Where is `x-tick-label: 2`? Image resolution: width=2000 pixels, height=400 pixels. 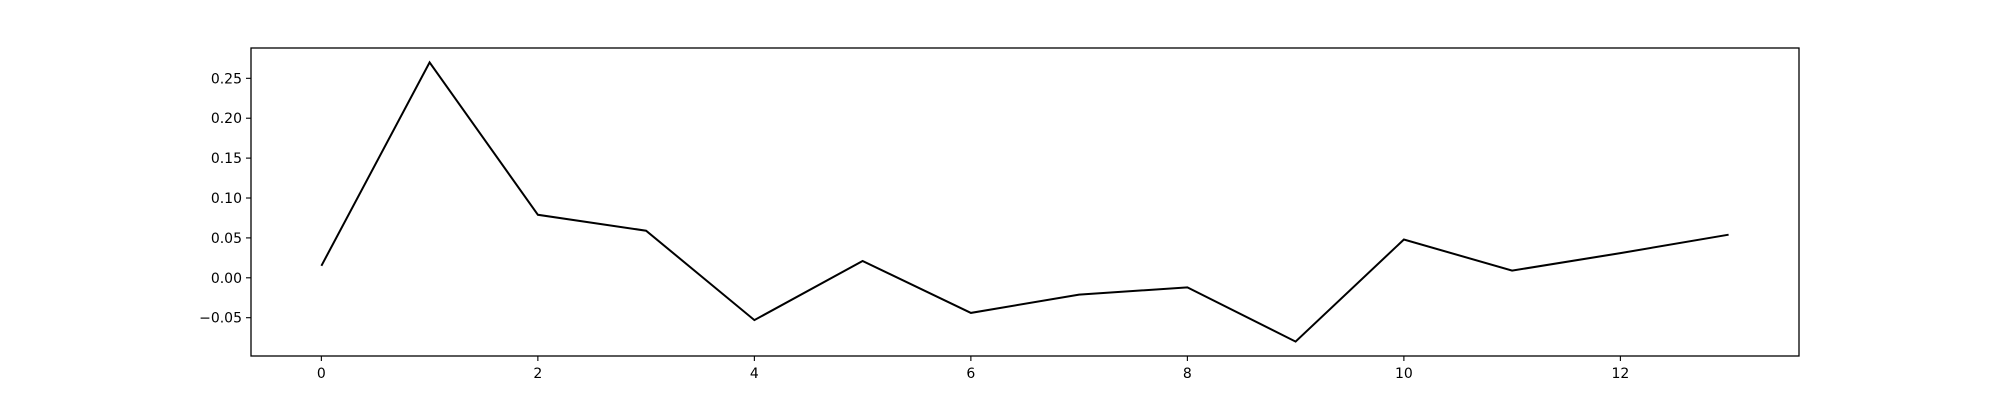 x-tick-label: 2 is located at coordinates (537, 374).